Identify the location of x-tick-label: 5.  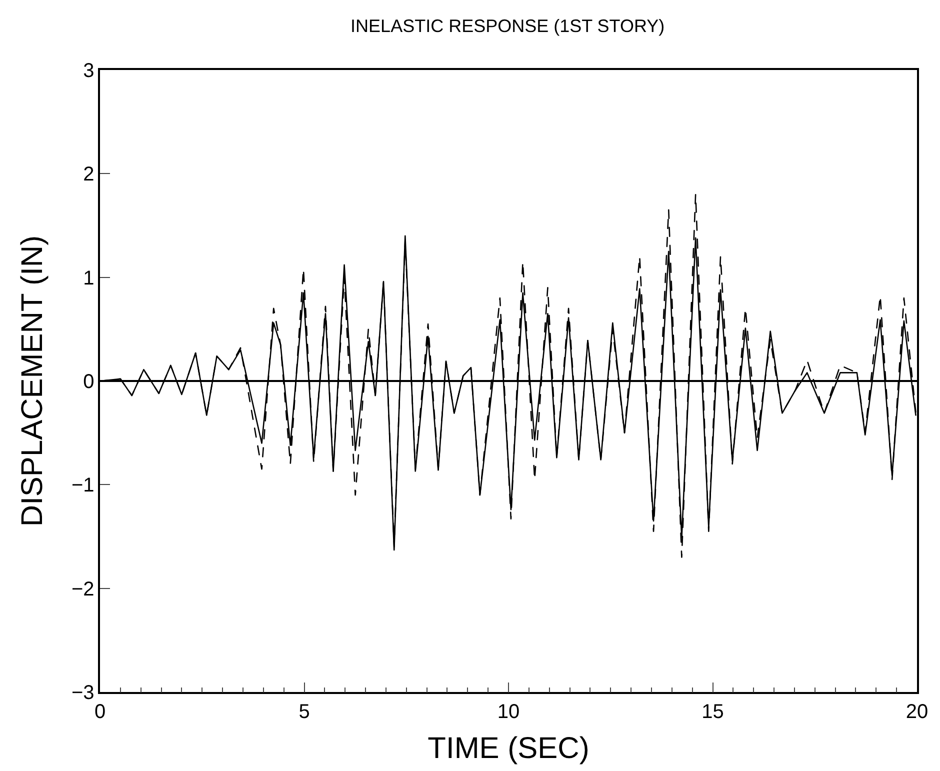
(304, 711).